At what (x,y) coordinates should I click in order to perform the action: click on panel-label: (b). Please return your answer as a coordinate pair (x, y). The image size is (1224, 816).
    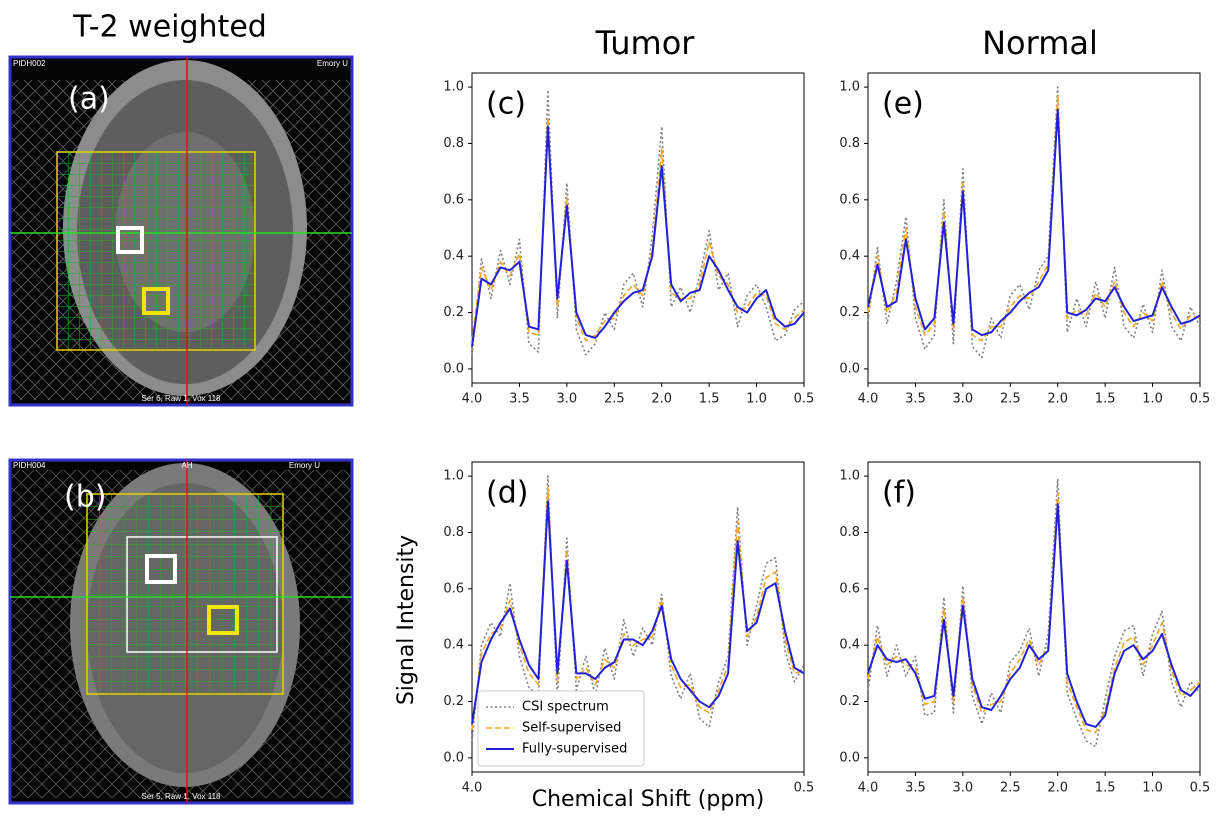
    Looking at the image, I should click on (85, 497).